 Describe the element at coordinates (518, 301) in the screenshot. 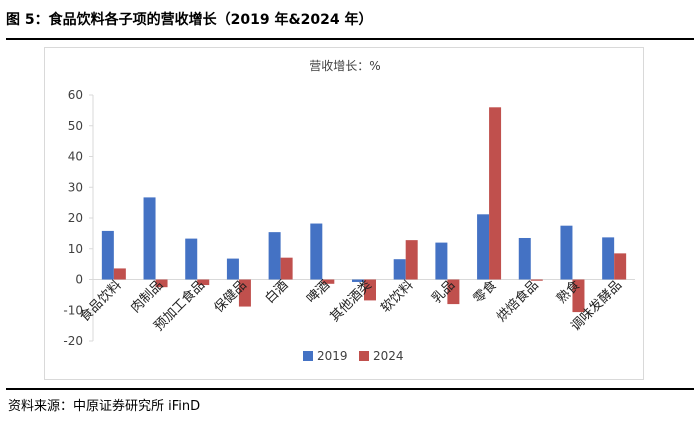

I see `x-category-label: 烘焙食品` at that location.